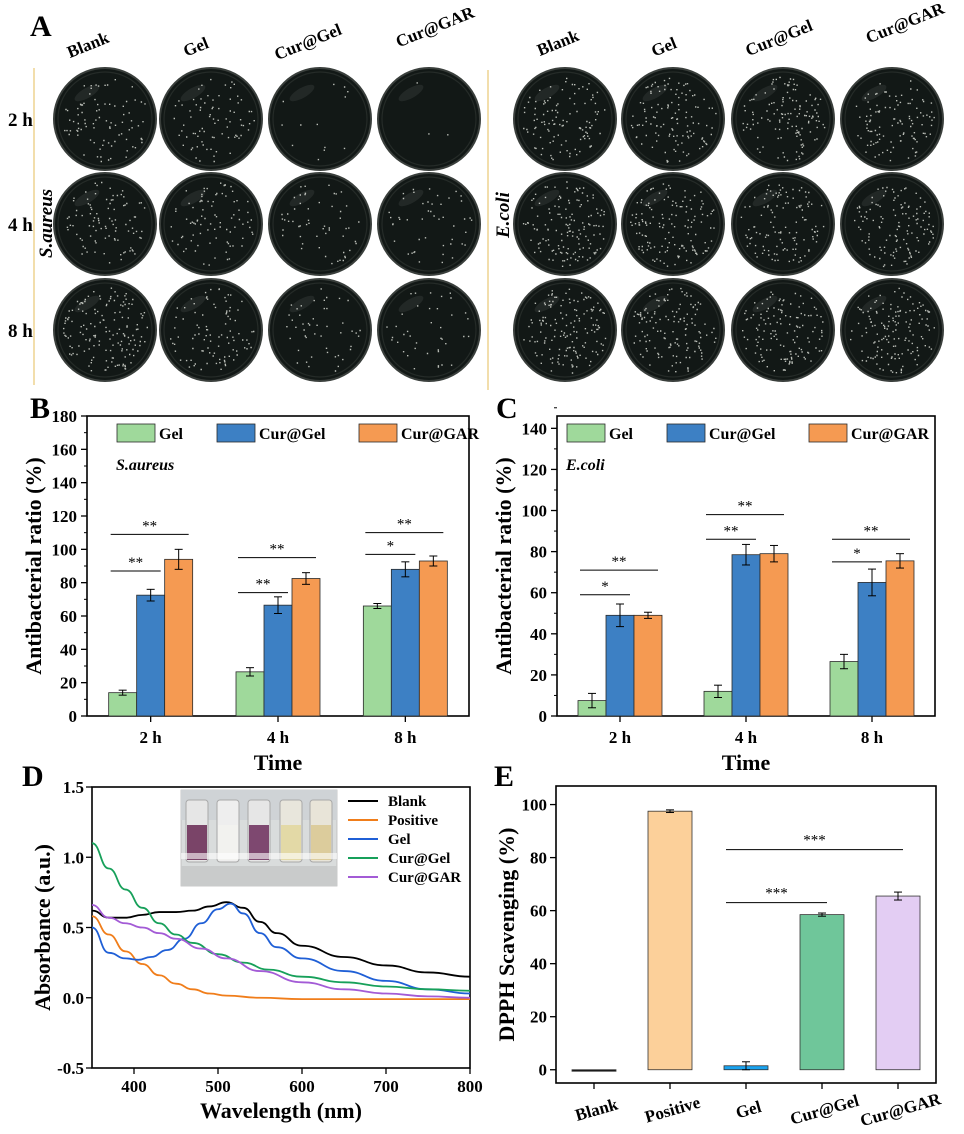  I want to click on column-header-right-3: Cur@GAR, so click(905, 23).